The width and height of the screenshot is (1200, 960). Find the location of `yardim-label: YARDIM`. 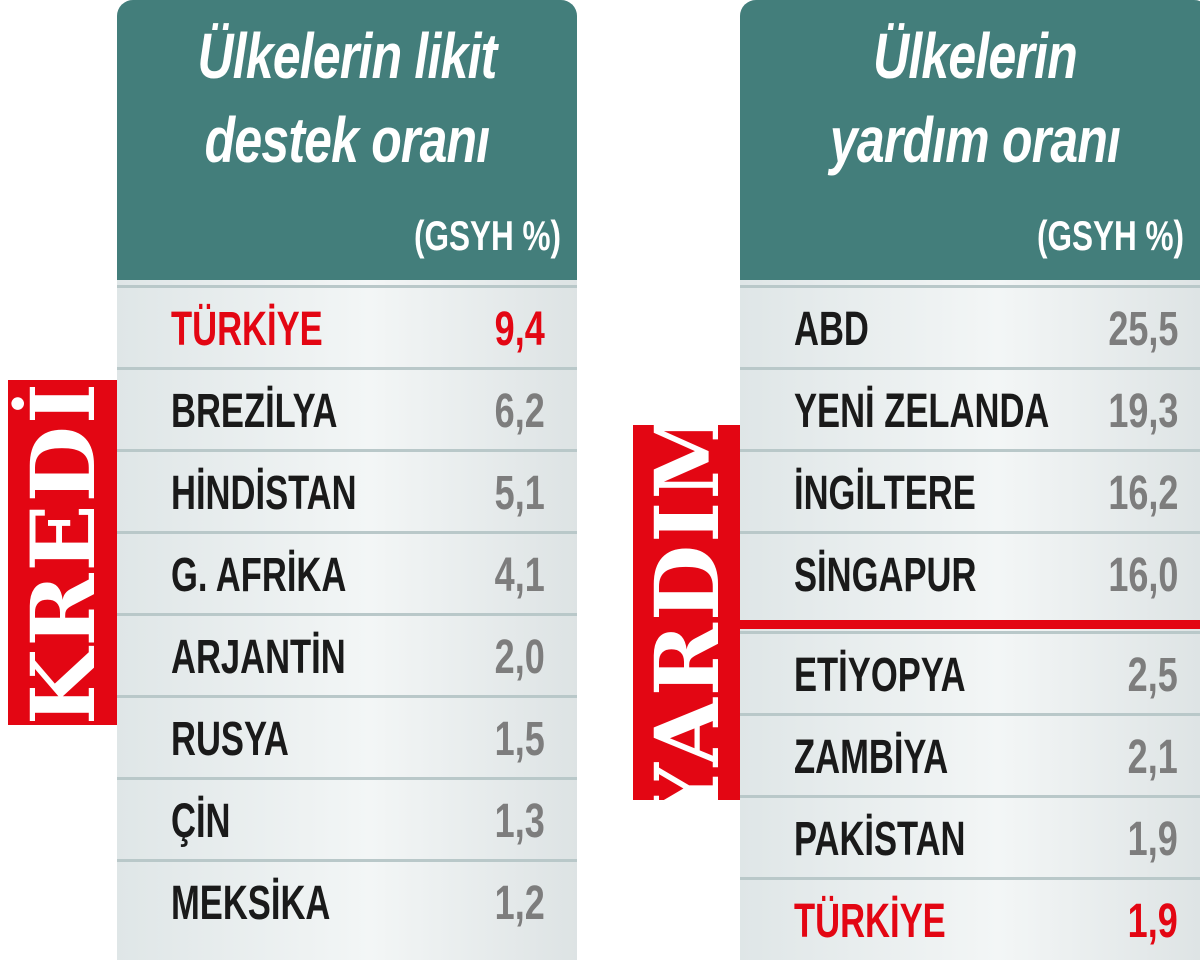

yardim-label: YARDIM is located at coordinates (686, 612).